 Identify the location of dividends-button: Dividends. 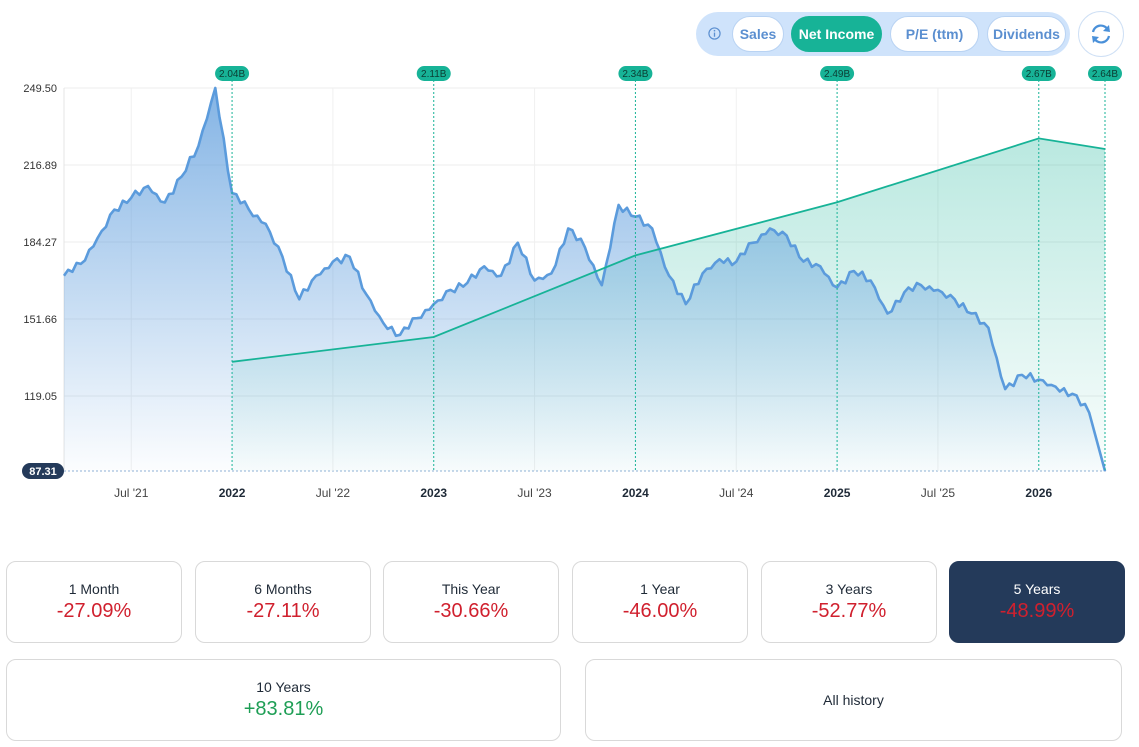
(1026, 34).